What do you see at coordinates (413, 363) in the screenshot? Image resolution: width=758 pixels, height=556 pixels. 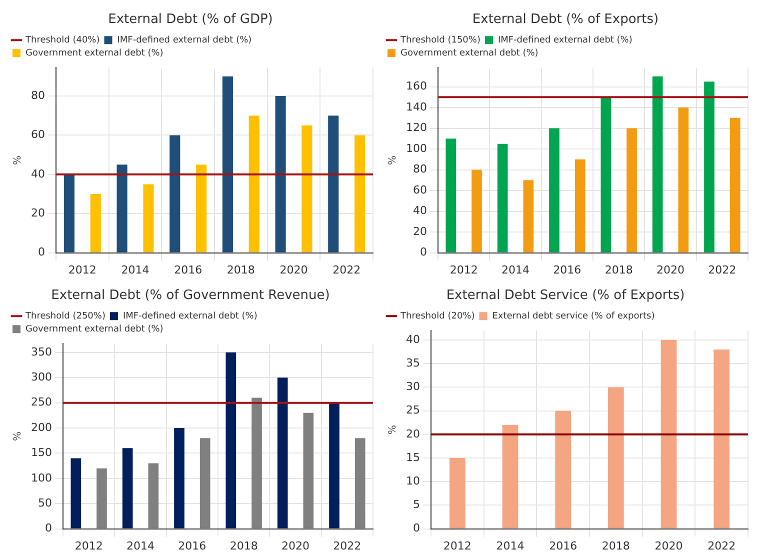 I see `y-tick-label: 35` at bounding box center [413, 363].